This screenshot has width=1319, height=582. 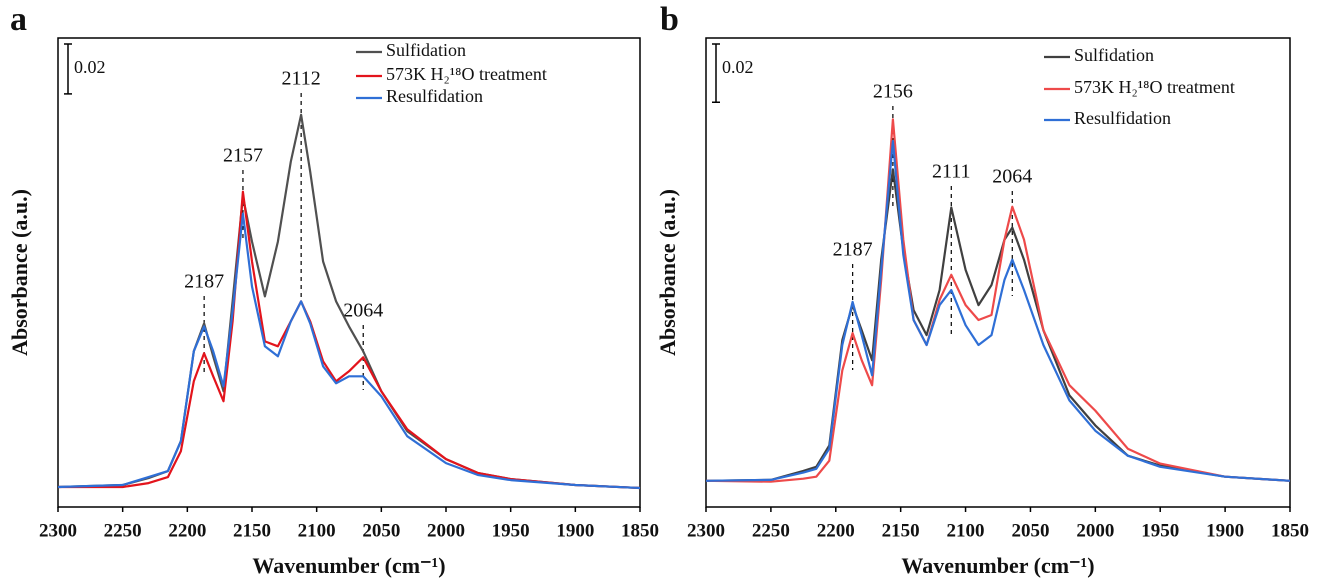 What do you see at coordinates (301, 79) in the screenshot?
I see `peak-label: 2112` at bounding box center [301, 79].